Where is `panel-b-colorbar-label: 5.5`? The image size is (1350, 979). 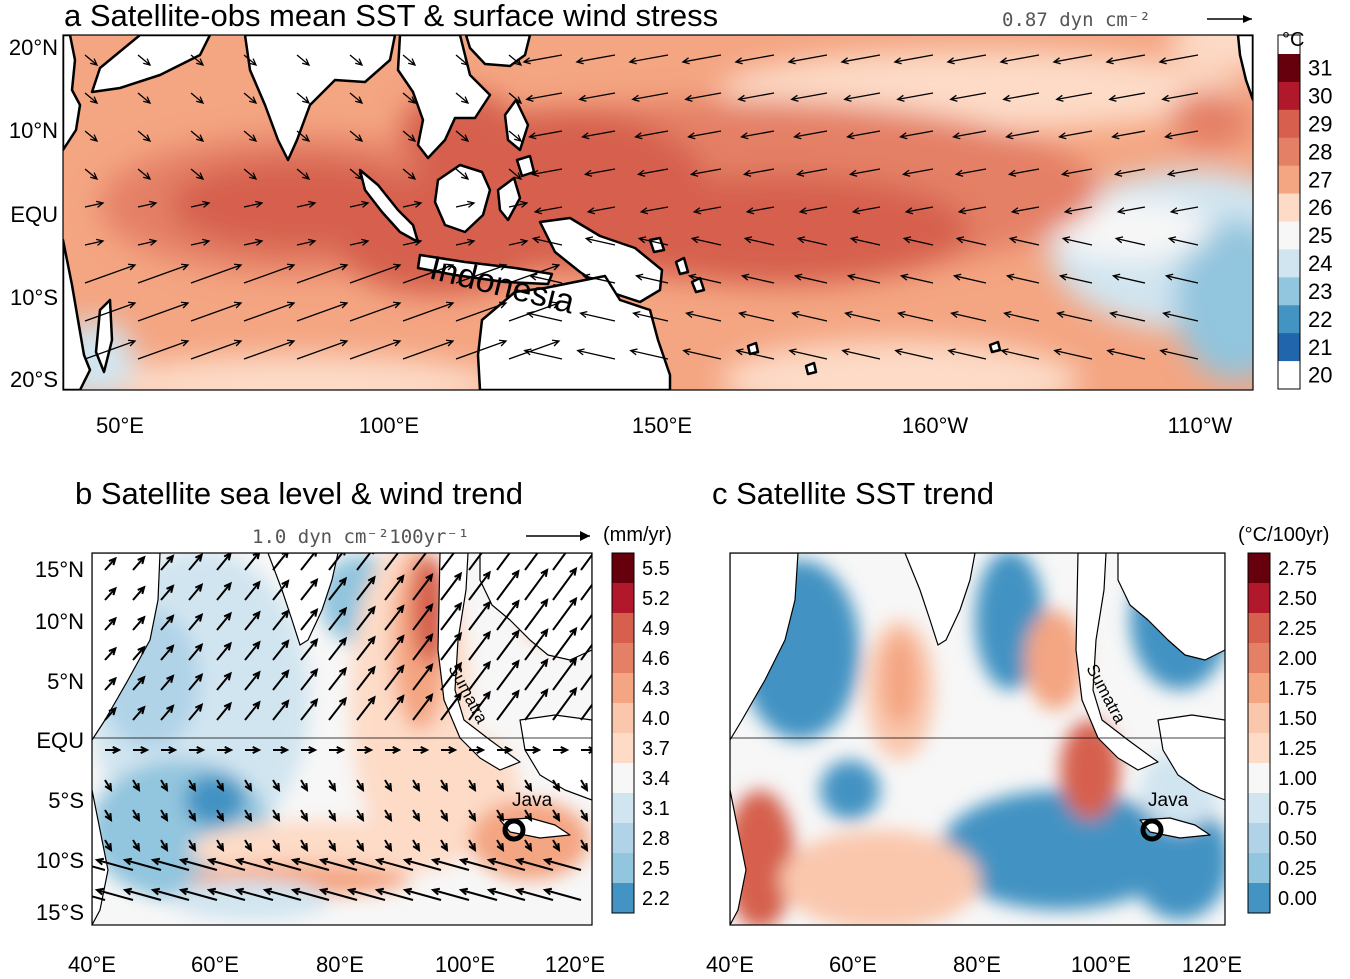 panel-b-colorbar-label: 5.5 is located at coordinates (656, 569).